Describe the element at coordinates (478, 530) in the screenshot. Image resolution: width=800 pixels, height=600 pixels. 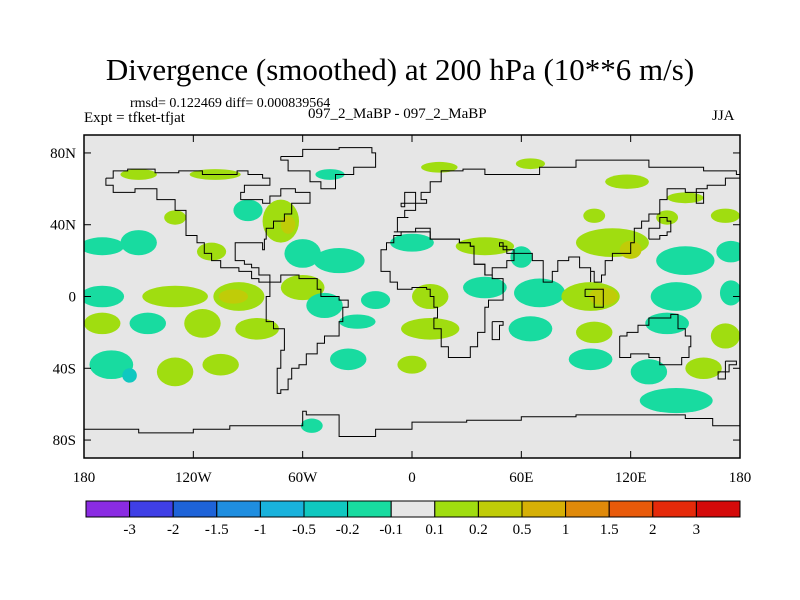
I see `colorbar-label-8: 0.2` at that location.